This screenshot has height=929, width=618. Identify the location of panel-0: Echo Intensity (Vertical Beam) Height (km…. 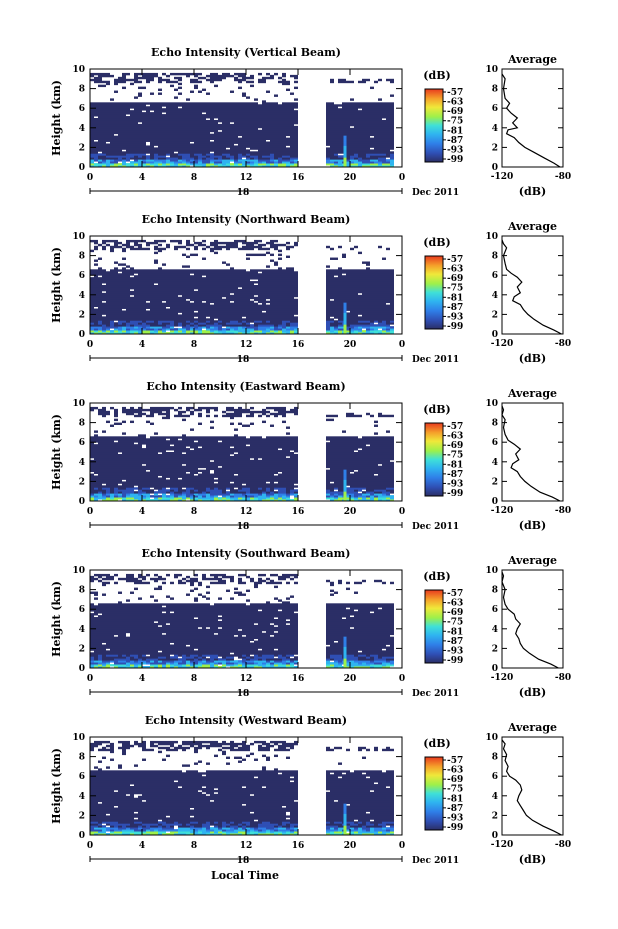
(310, 122).